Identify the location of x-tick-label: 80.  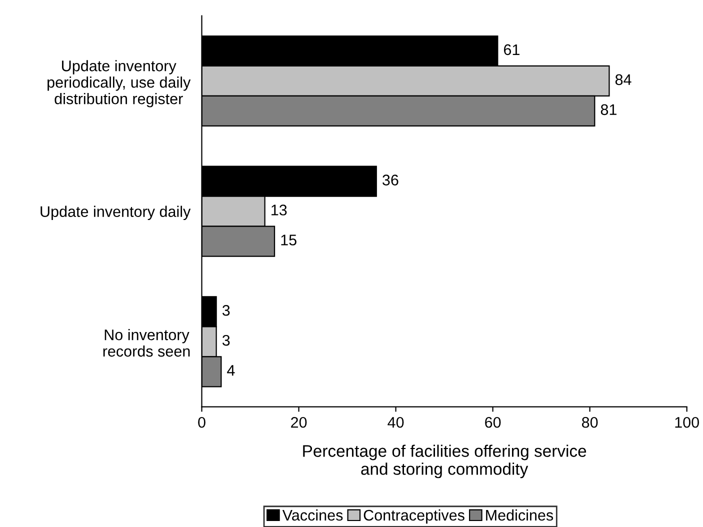
(590, 422).